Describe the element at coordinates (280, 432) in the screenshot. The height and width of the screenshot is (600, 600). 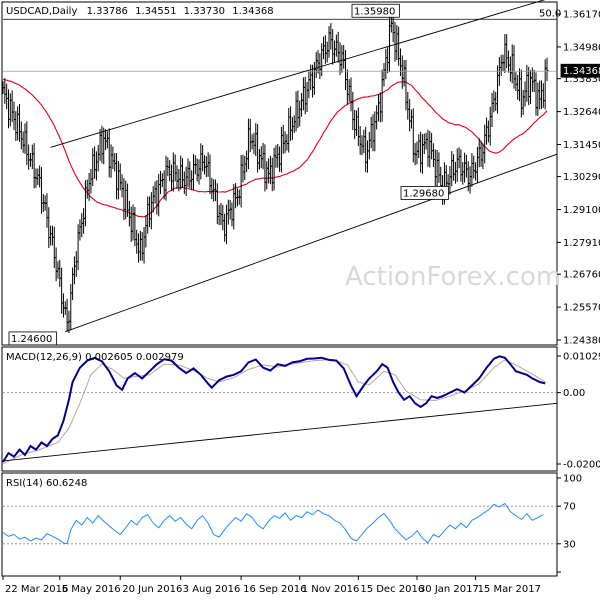
I see `macd-trendline` at that location.